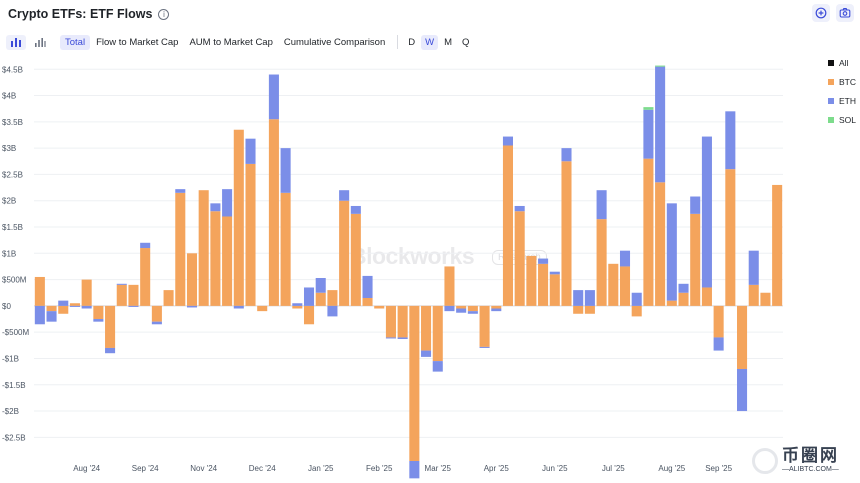  Describe the element at coordinates (821, 13) in the screenshot. I see `add-button` at that location.